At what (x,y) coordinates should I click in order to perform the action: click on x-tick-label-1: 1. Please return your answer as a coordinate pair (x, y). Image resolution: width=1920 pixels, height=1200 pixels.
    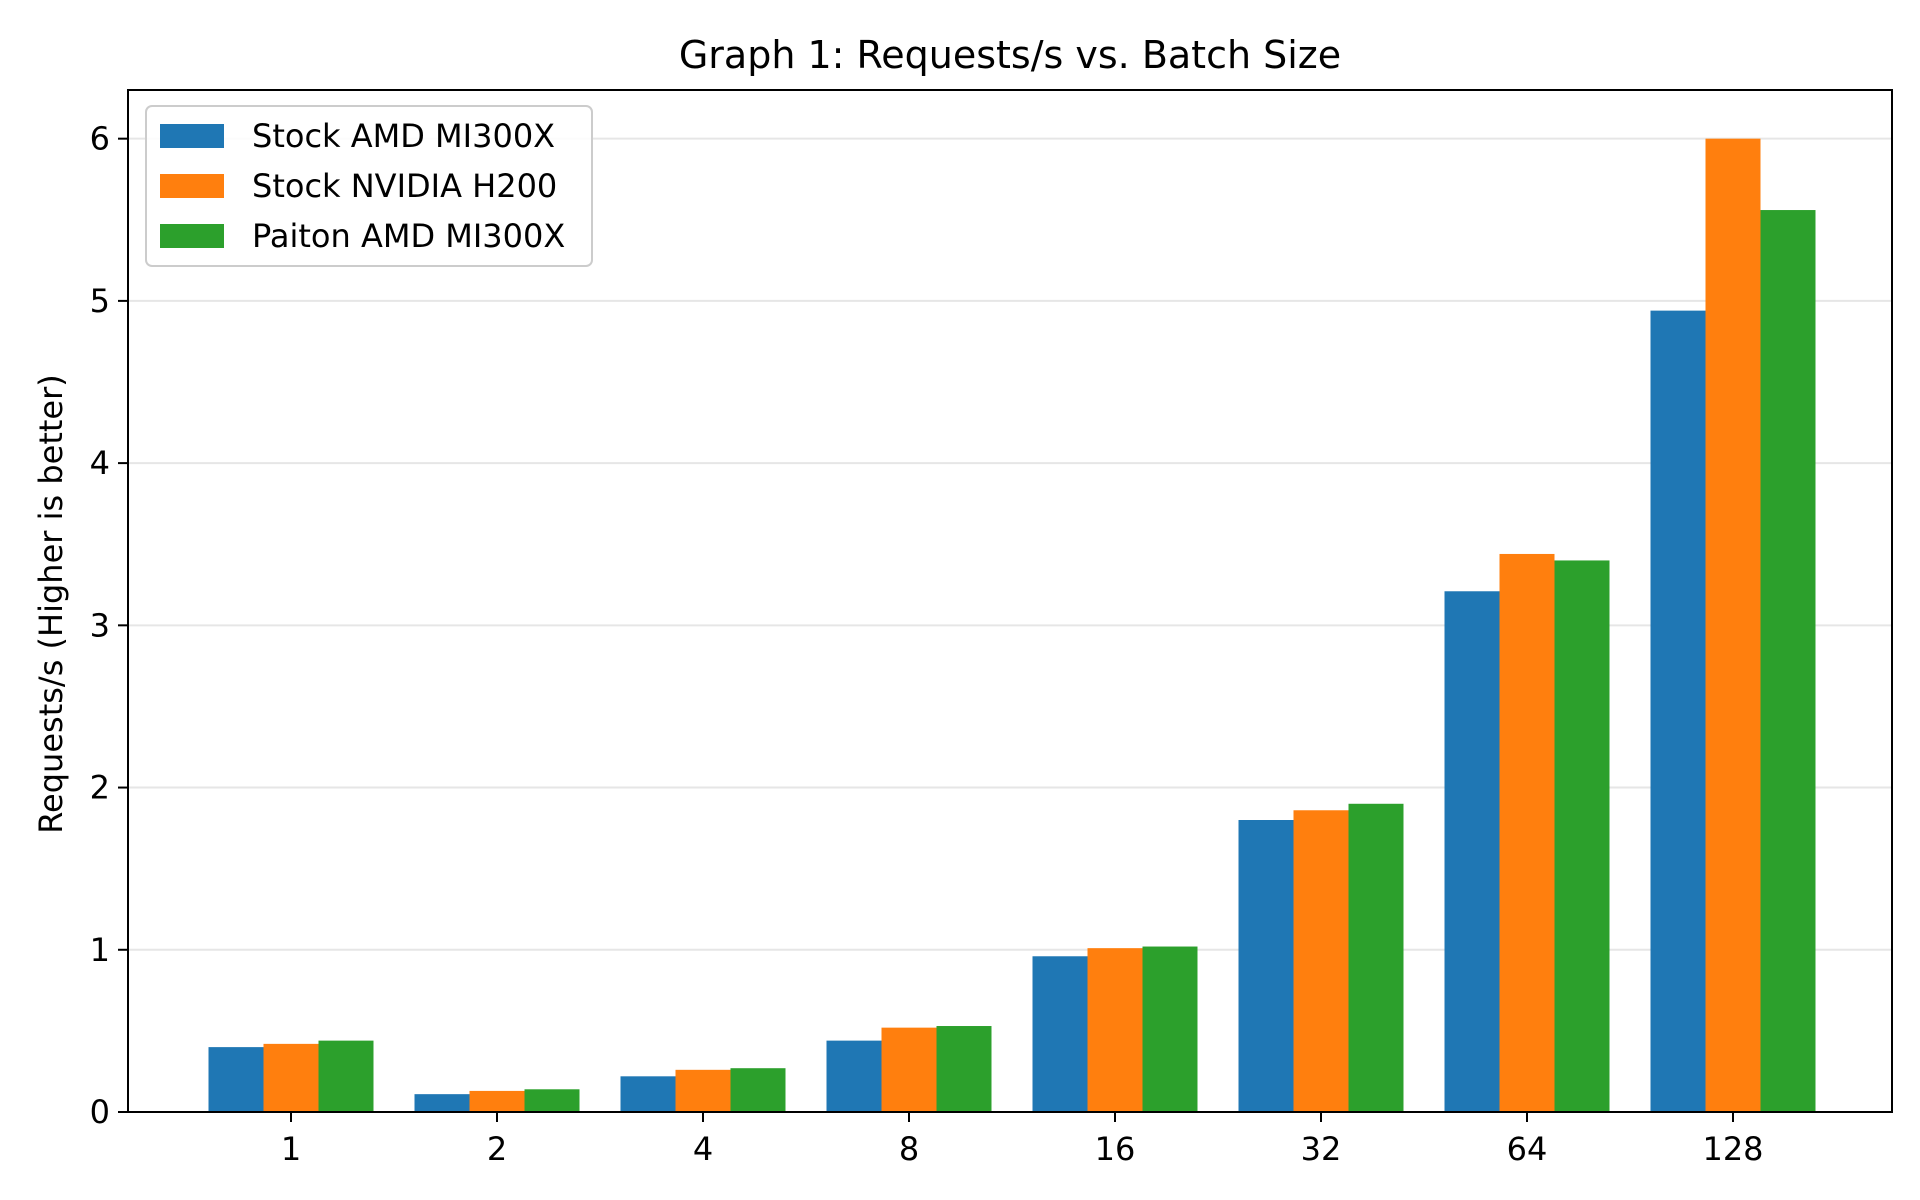
    Looking at the image, I should click on (291, 1149).